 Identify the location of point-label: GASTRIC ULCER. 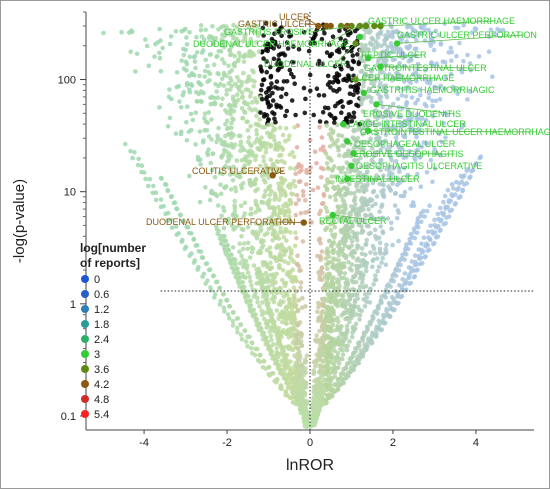
(275, 24).